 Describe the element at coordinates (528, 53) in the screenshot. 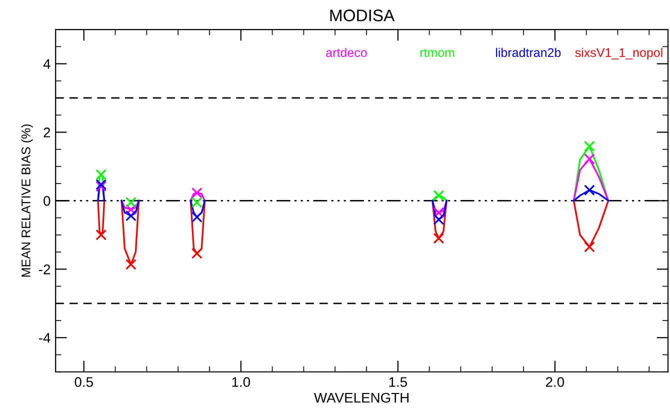

I see `text: libradtran2b` at that location.